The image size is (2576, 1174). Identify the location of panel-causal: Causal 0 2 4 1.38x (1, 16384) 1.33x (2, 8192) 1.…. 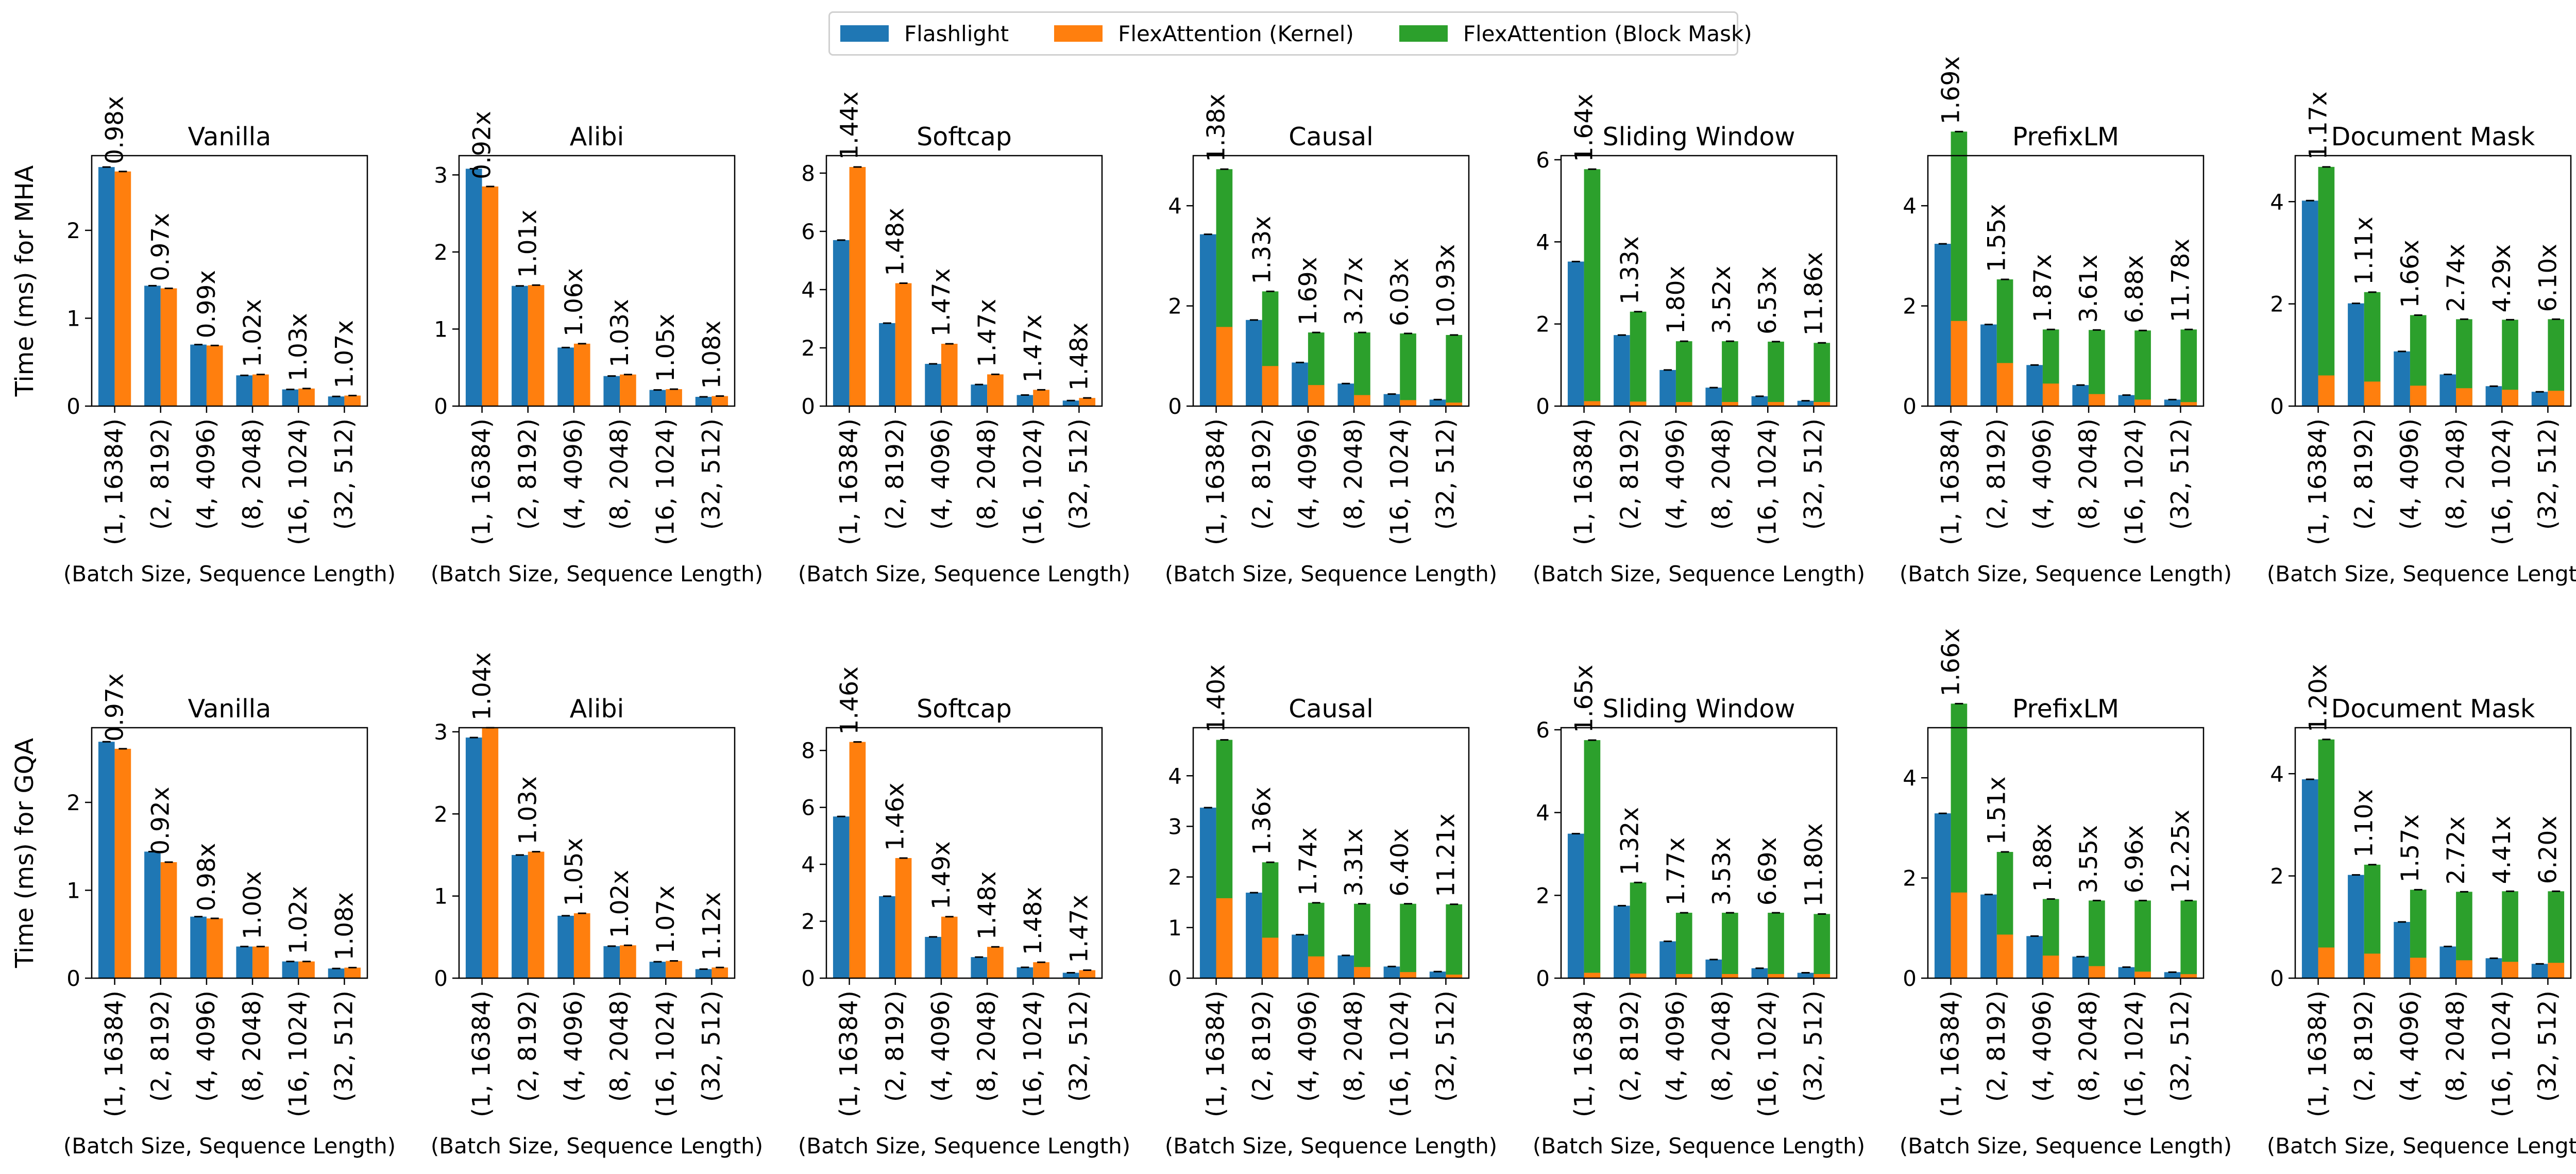
(1331, 340).